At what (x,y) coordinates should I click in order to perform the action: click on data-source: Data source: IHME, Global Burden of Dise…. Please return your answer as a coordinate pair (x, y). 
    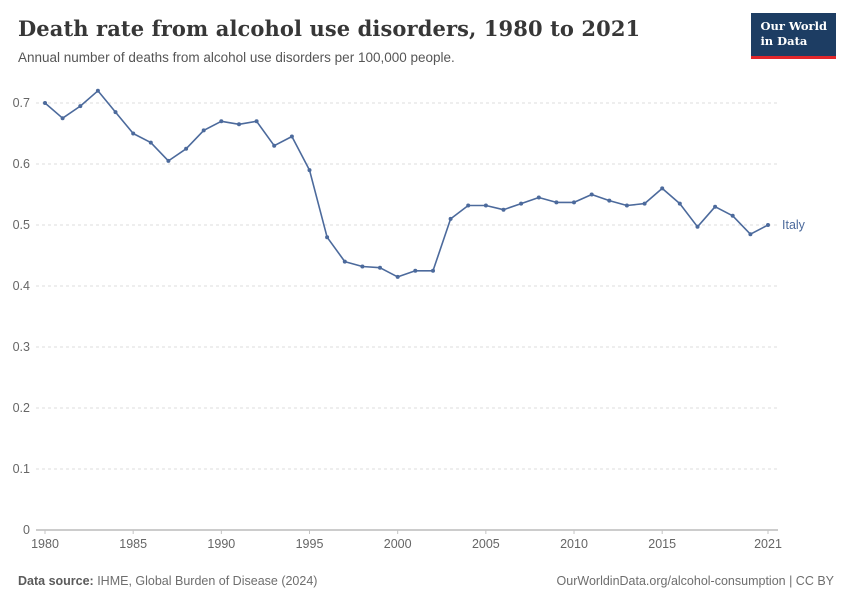
    Looking at the image, I should click on (167, 581).